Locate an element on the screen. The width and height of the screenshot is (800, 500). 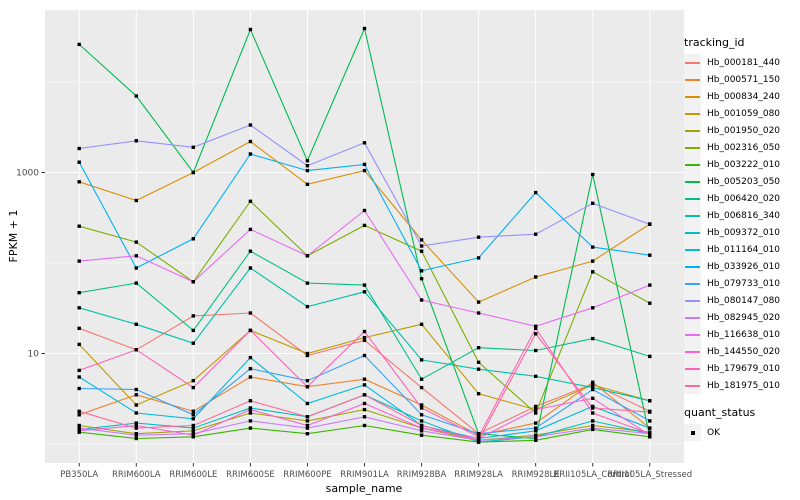
legend-entry-Hb_080147_080: Hb_080147_080 is located at coordinates (741, 300).